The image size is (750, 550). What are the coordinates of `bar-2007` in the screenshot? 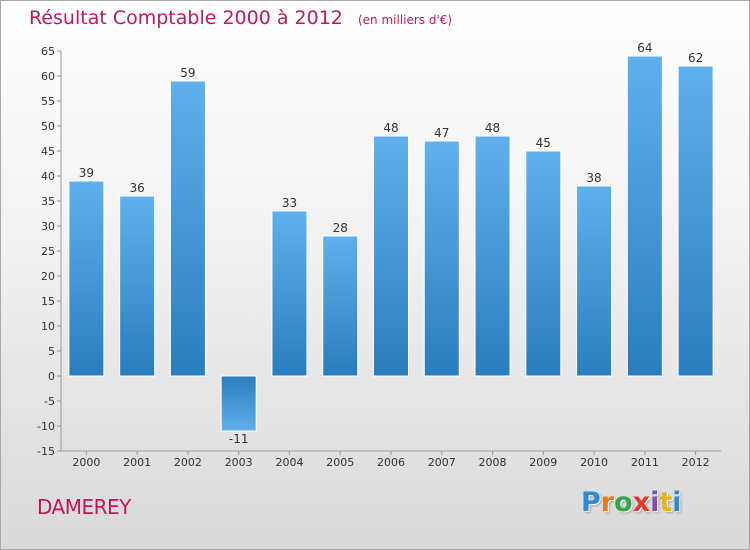 It's located at (441, 258).